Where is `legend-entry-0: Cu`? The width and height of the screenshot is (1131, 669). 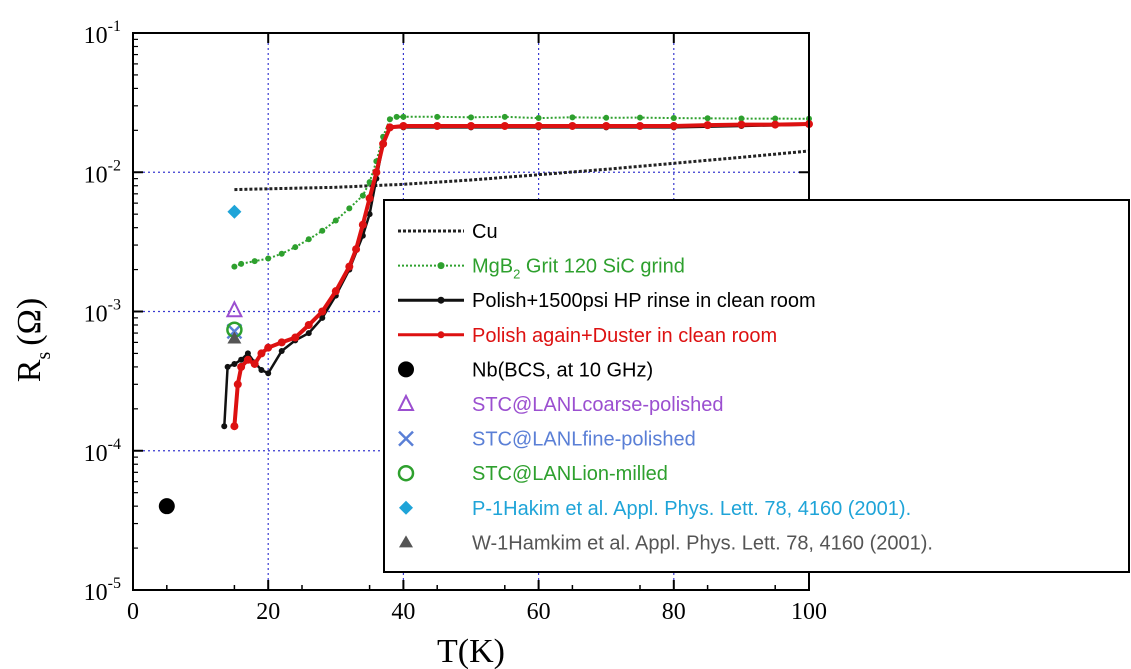 legend-entry-0: Cu is located at coordinates (448, 232).